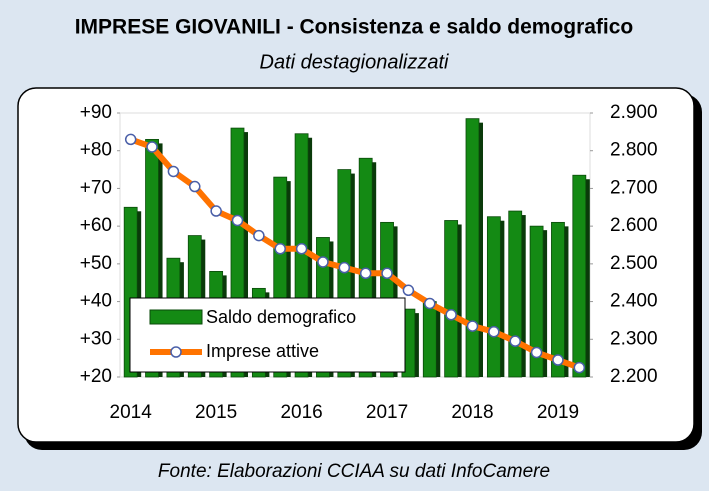 This screenshot has height=491, width=709. I want to click on legend-swatch, so click(176, 317).